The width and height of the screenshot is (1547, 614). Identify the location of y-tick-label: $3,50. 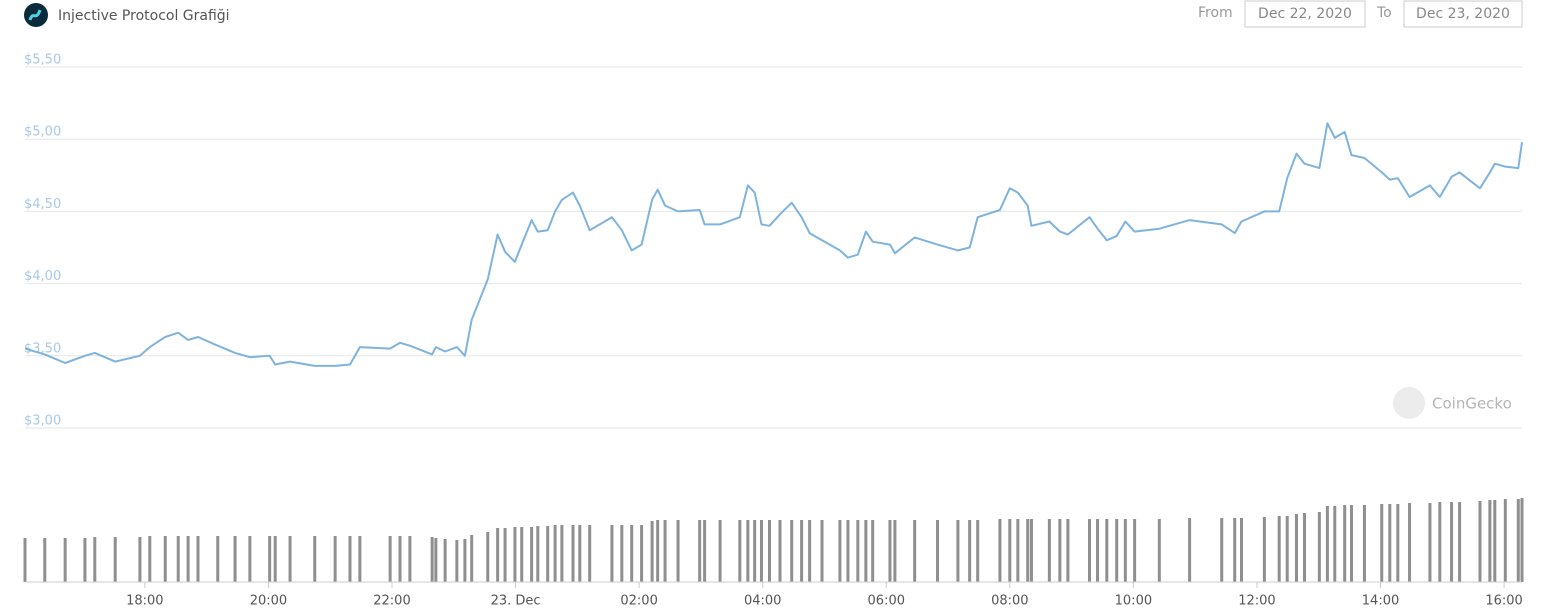
(42, 348).